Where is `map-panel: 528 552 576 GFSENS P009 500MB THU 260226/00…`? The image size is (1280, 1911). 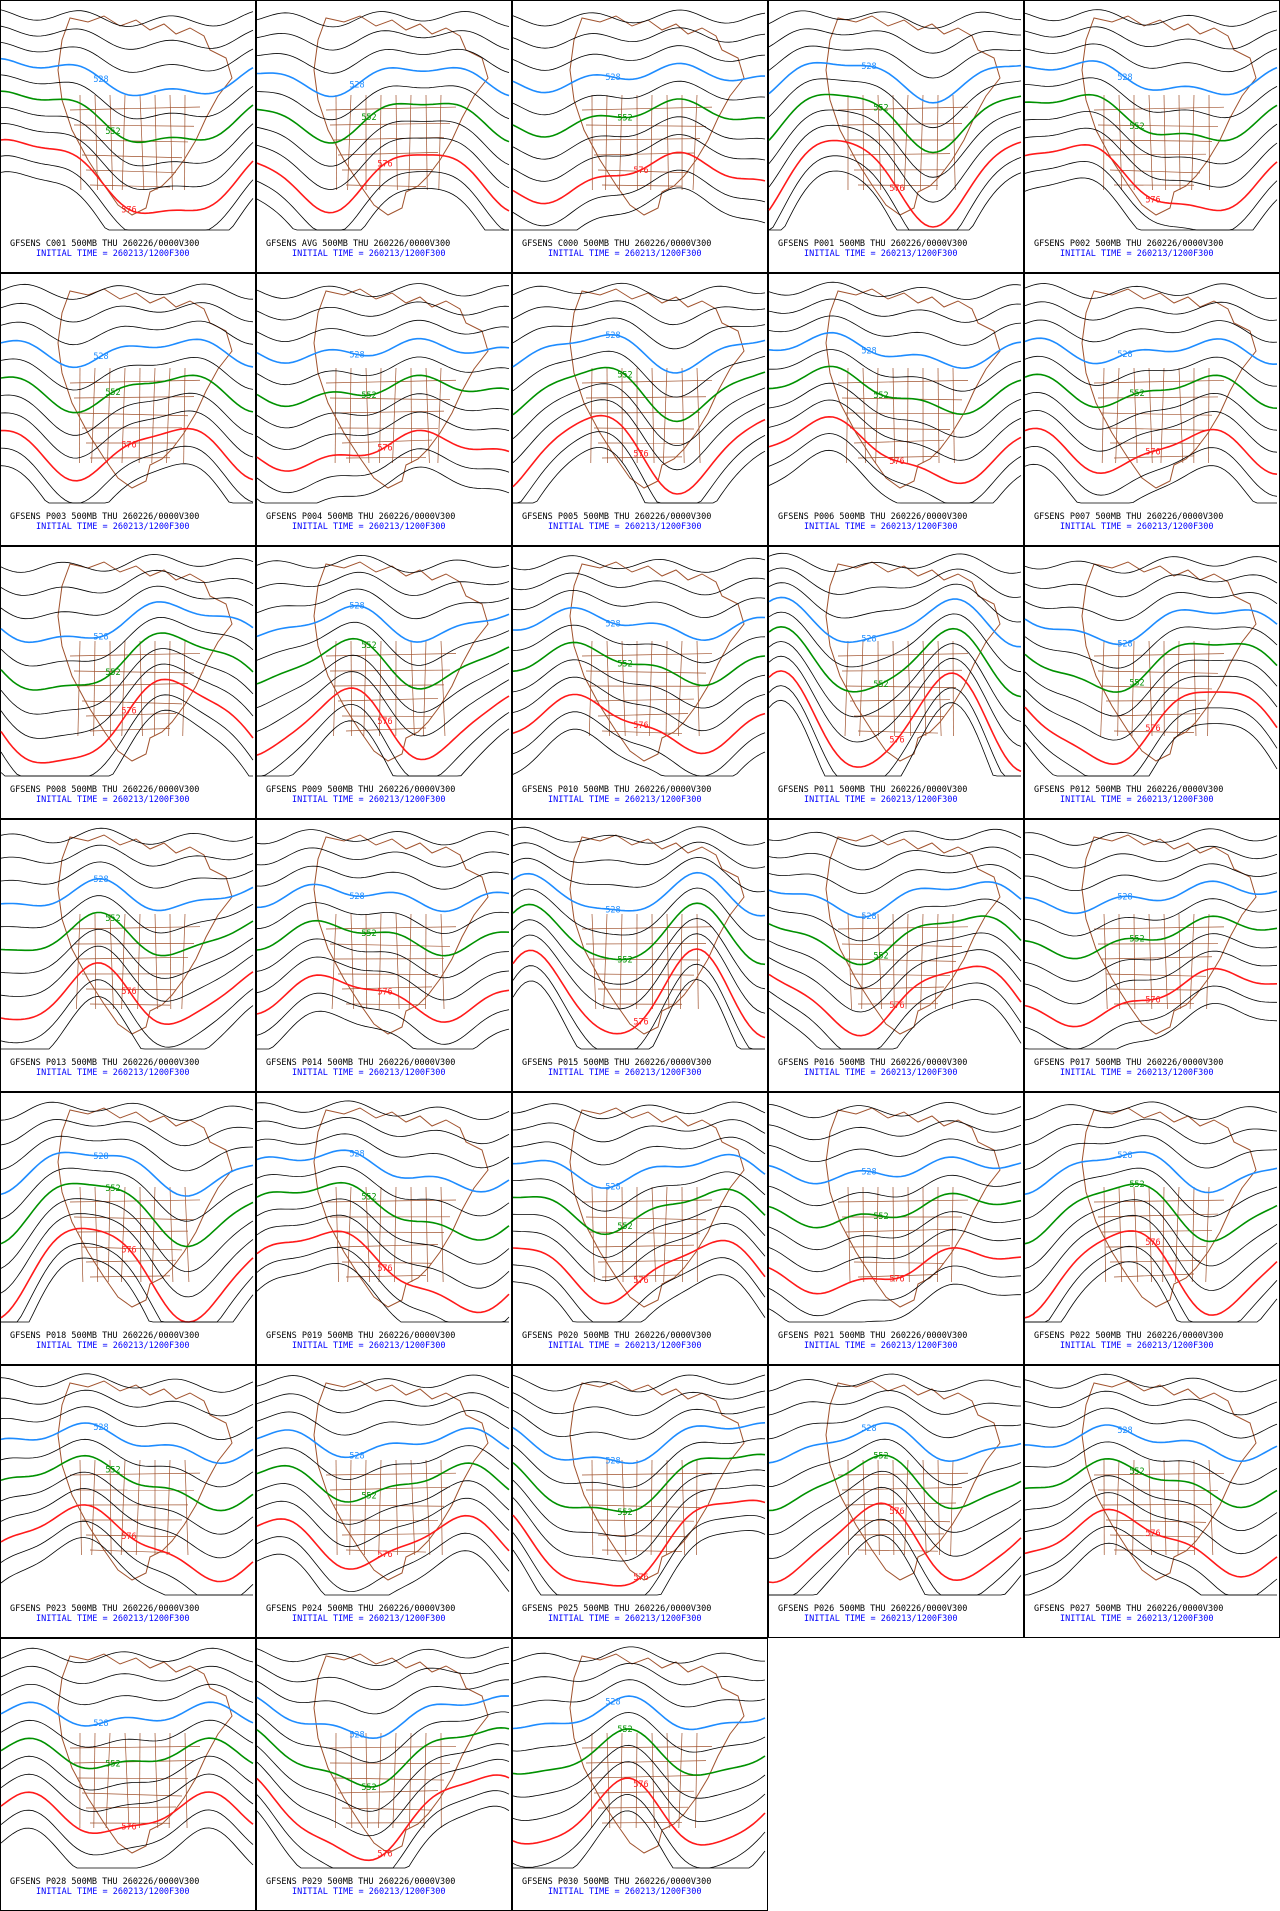 map-panel: 528 552 576 GFSENS P009 500MB THU 260226/00… is located at coordinates (384, 682).